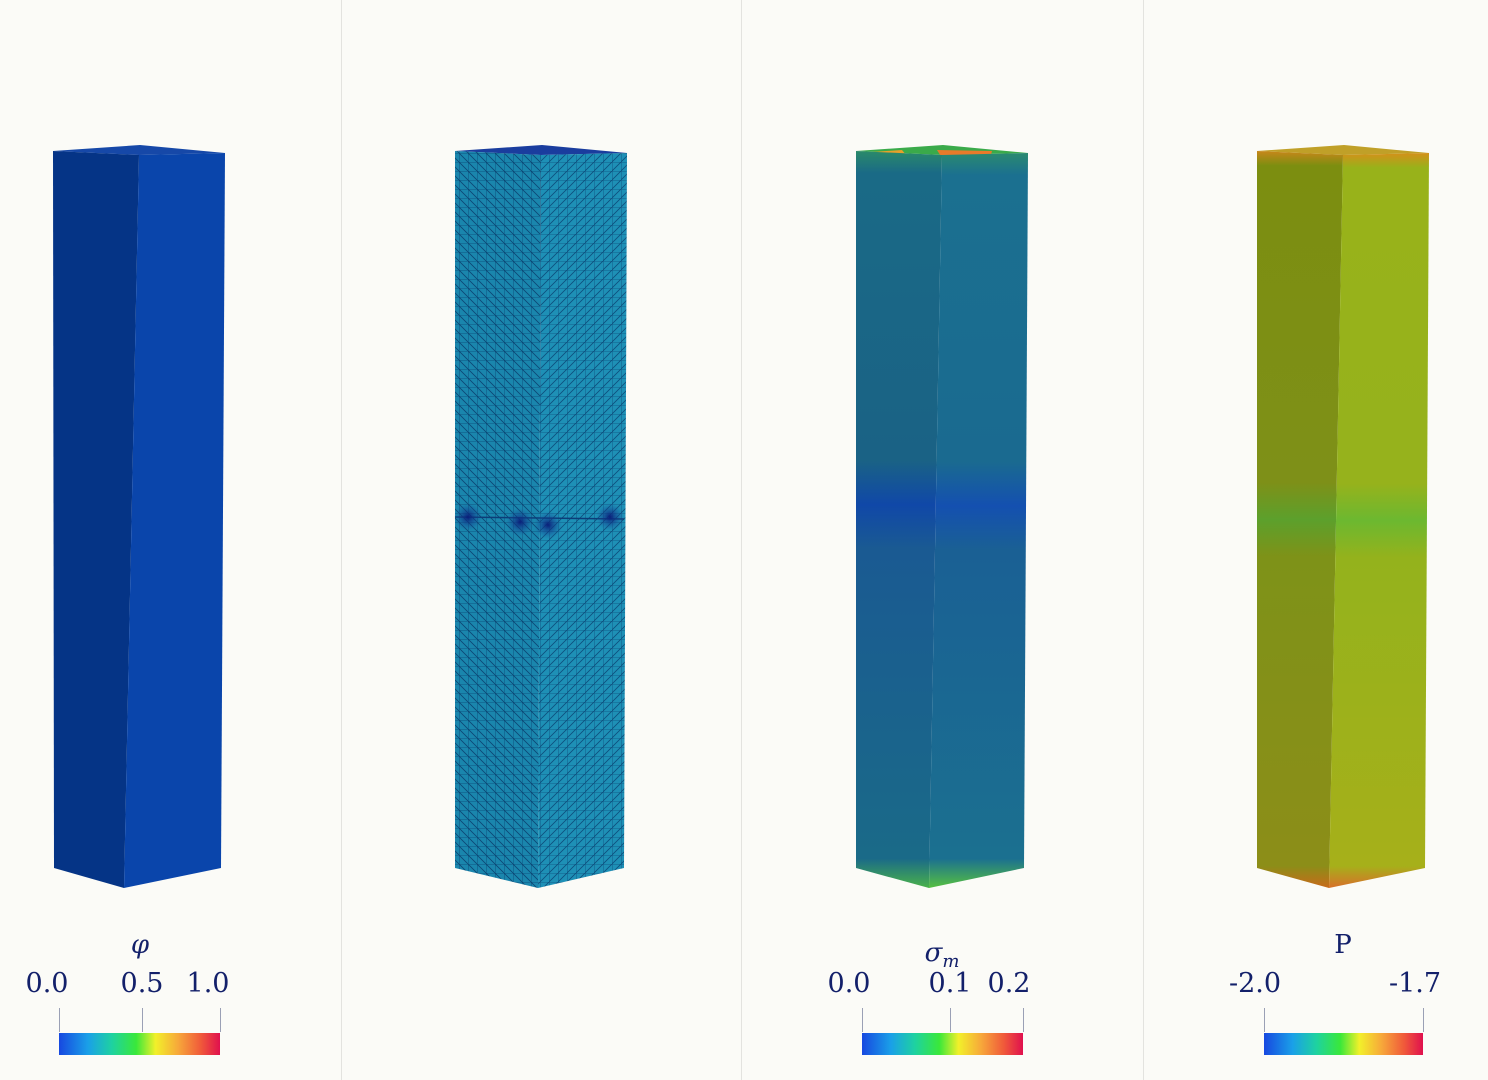 Image resolution: width=1488 pixels, height=1080 pixels. I want to click on sigma-colorbar-frame, so click(943, 1020).